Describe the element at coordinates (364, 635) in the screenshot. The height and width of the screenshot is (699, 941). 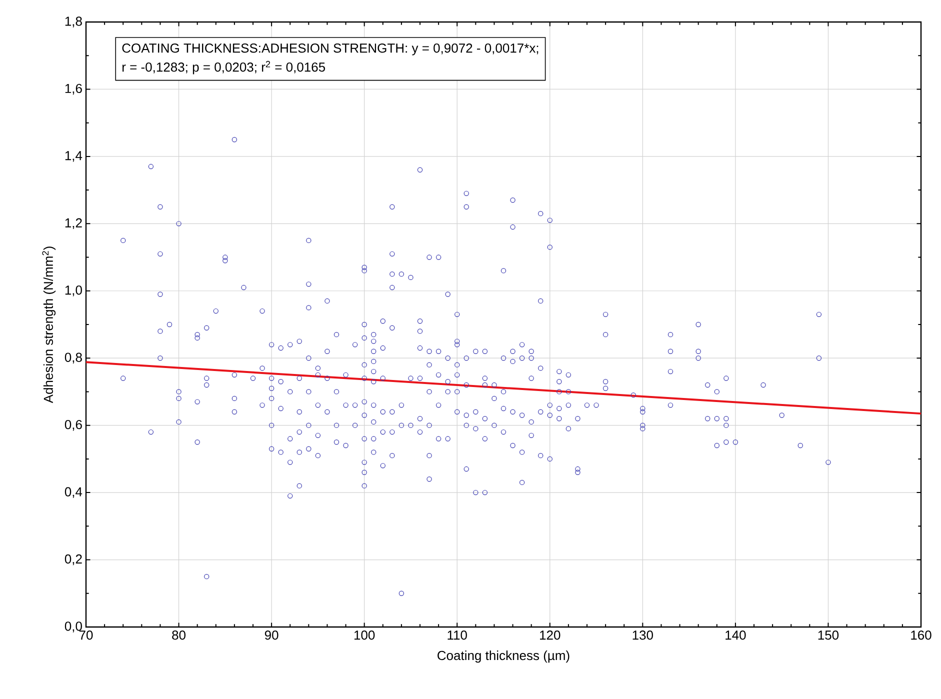
I see `x-tick-label: 100` at that location.